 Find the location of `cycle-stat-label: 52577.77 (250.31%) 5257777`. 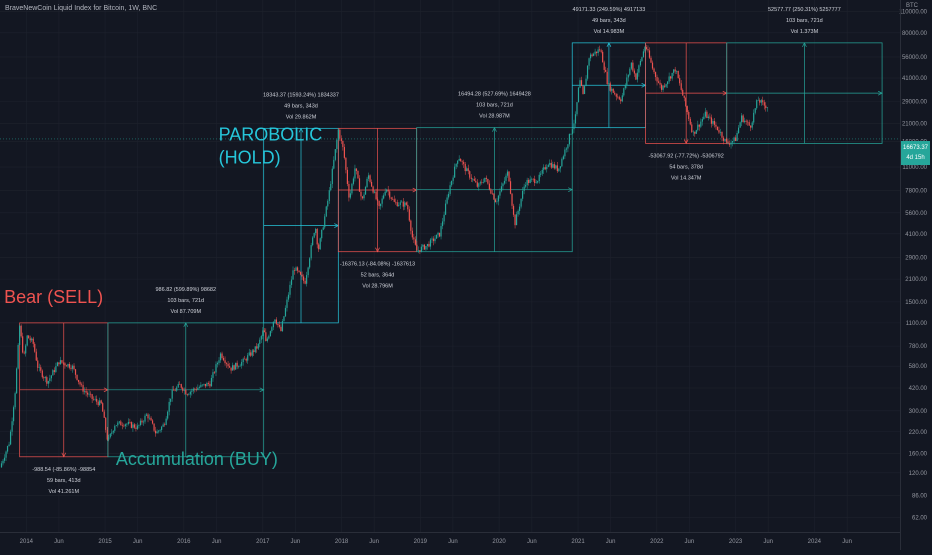

cycle-stat-label: 52577.77 (250.31%) 5257777 is located at coordinates (804, 10).